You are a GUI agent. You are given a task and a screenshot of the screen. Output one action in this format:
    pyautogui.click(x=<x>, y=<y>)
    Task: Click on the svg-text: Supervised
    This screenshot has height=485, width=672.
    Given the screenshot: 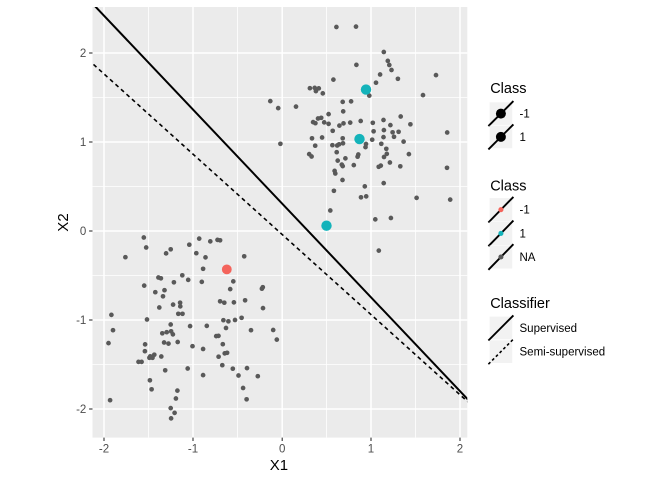 What is the action you would take?
    pyautogui.click(x=549, y=329)
    